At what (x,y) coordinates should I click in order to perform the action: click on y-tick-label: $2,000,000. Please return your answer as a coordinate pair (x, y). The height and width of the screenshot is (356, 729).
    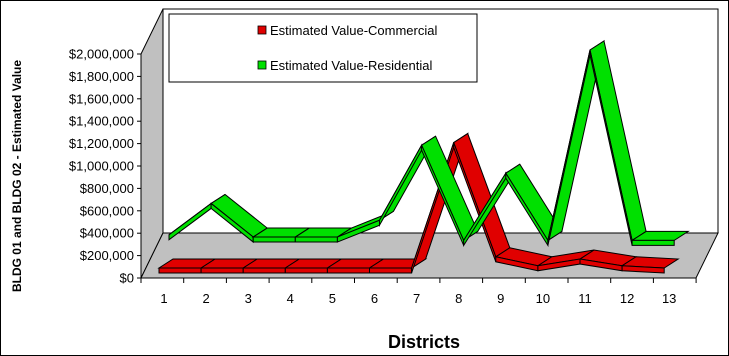
    Looking at the image, I should click on (101, 54).